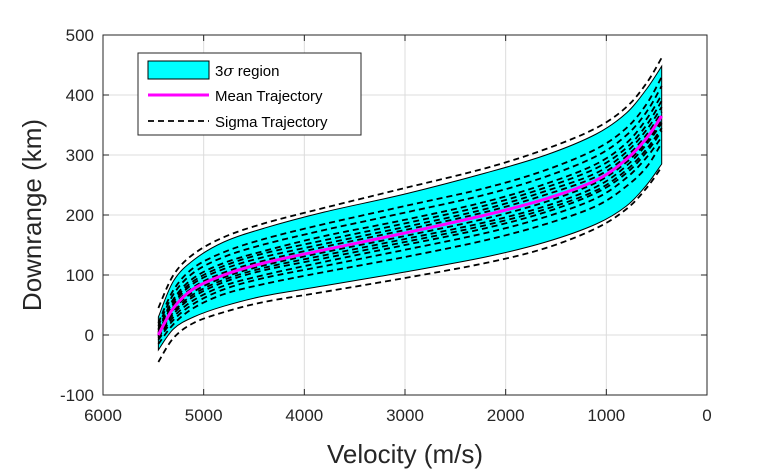 The height and width of the screenshot is (469, 781). I want to click on y-tick-label: 500, so click(80, 35).